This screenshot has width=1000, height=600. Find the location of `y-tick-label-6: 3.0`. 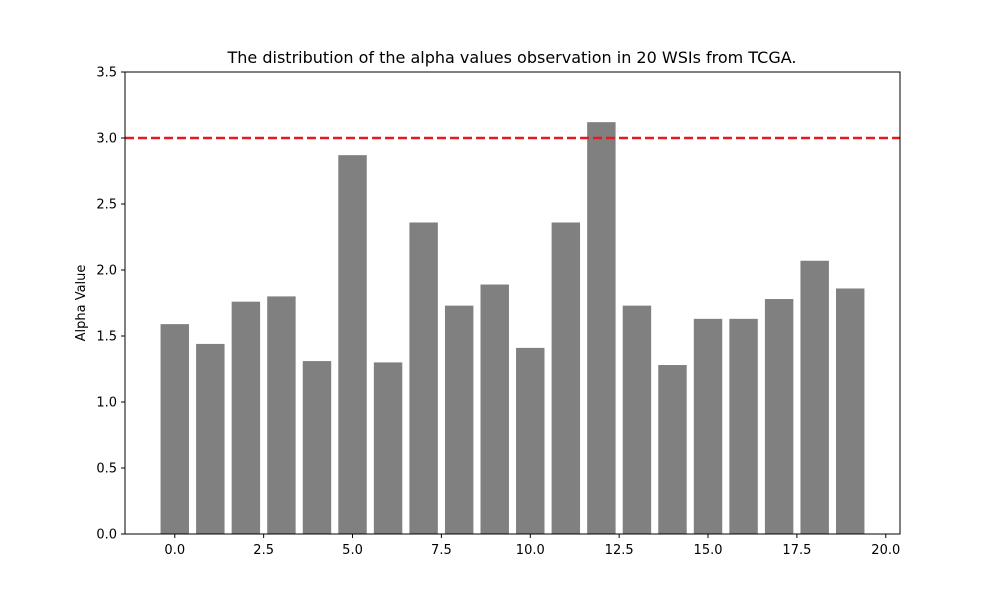

y-tick-label-6: 3.0 is located at coordinates (106, 139).